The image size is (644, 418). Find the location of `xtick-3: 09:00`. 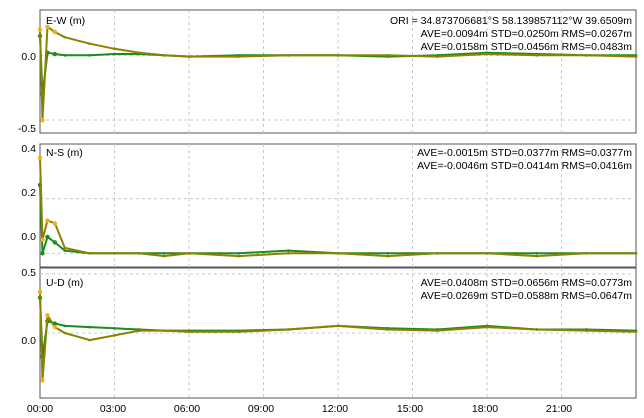

xtick-3: 09:00 is located at coordinates (261, 409).